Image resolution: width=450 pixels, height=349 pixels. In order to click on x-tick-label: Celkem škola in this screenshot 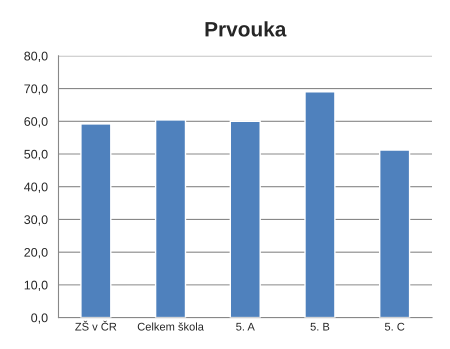, I will do `click(171, 326)`.